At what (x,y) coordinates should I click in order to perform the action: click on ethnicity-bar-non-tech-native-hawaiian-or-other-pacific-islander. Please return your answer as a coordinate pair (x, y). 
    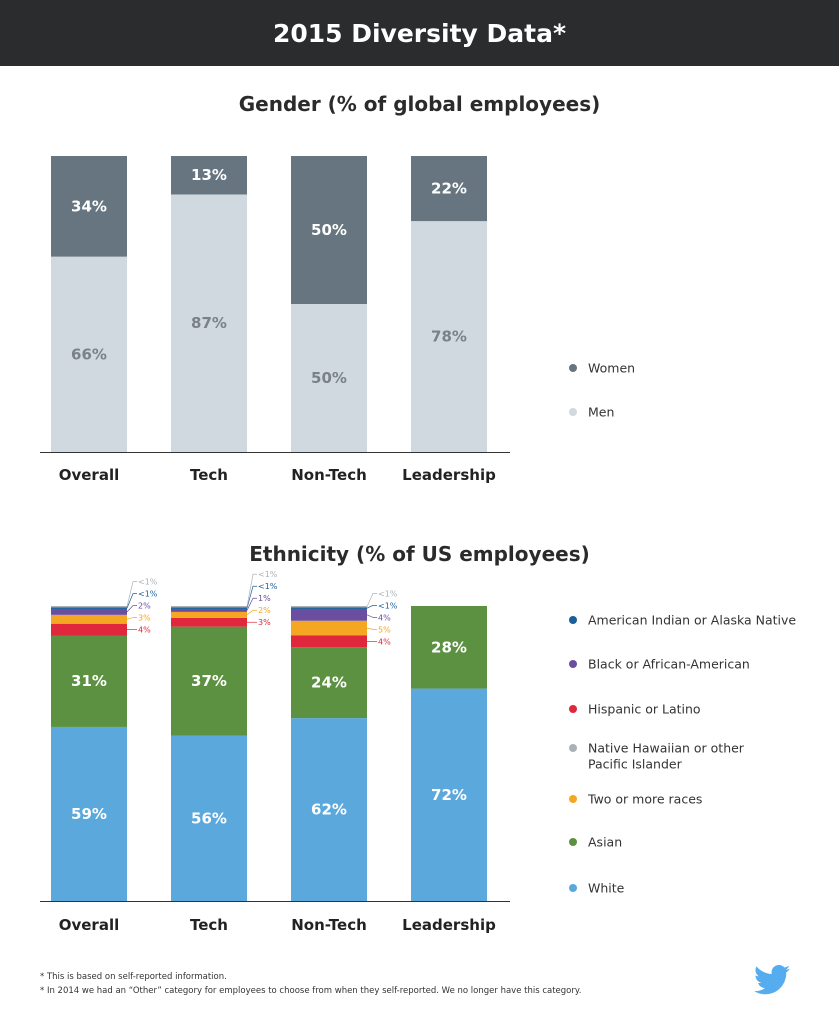
    Looking at the image, I should click on (329, 607).